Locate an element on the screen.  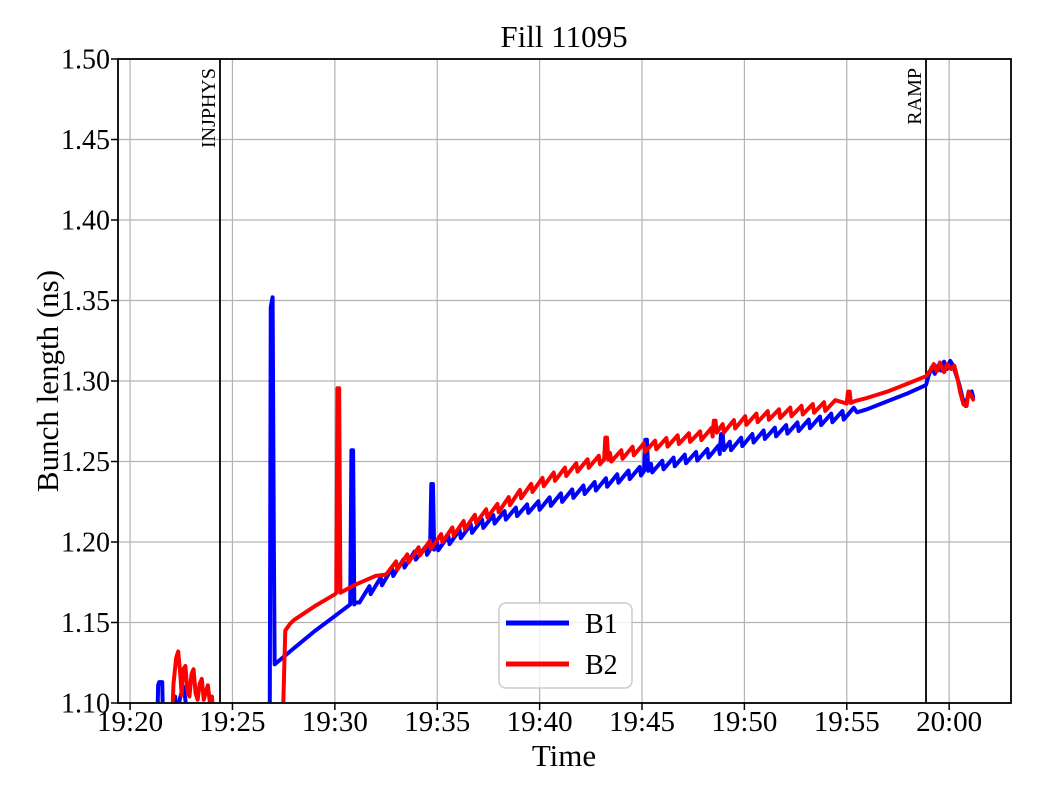
x-tick-label: 19:40 is located at coordinates (540, 722).